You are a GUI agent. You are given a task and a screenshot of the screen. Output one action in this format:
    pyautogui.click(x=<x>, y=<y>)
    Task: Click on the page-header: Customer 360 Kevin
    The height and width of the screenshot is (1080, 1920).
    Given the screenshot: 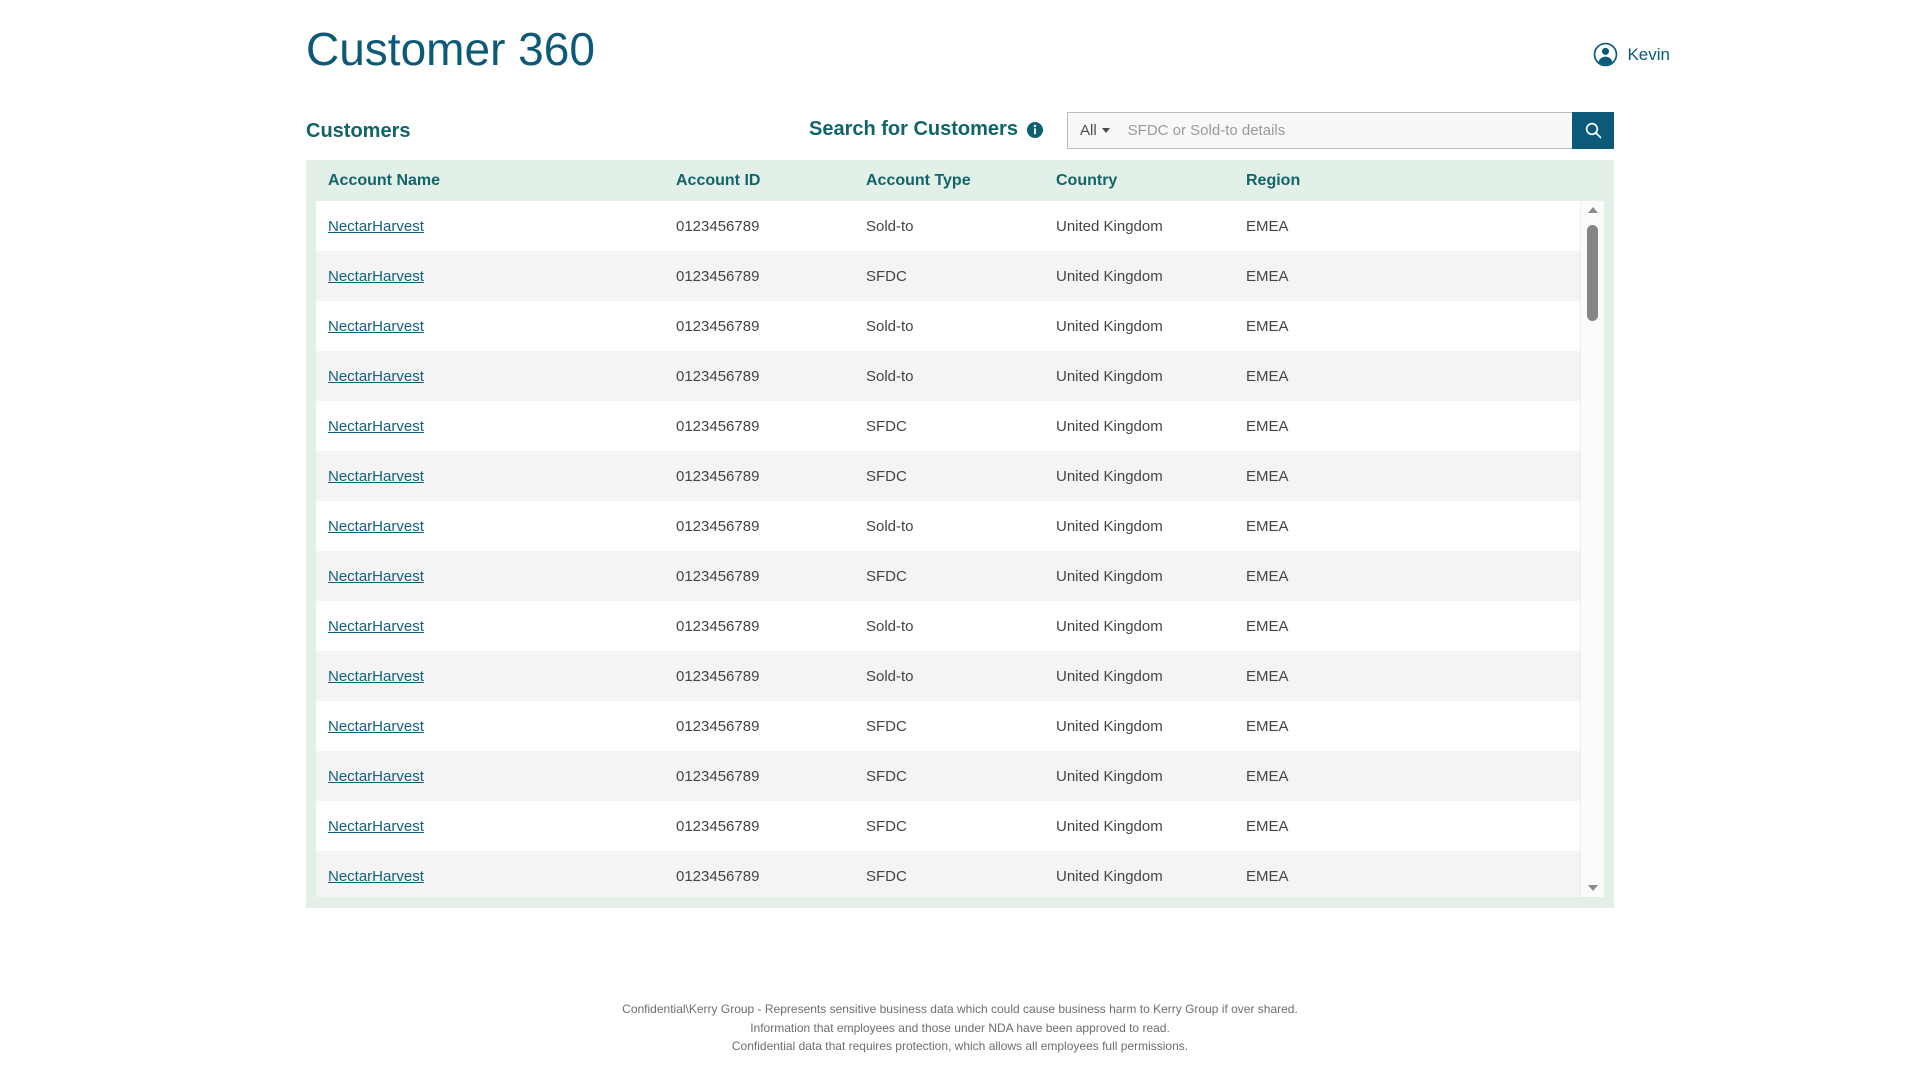 What is the action you would take?
    pyautogui.click(x=960, y=50)
    